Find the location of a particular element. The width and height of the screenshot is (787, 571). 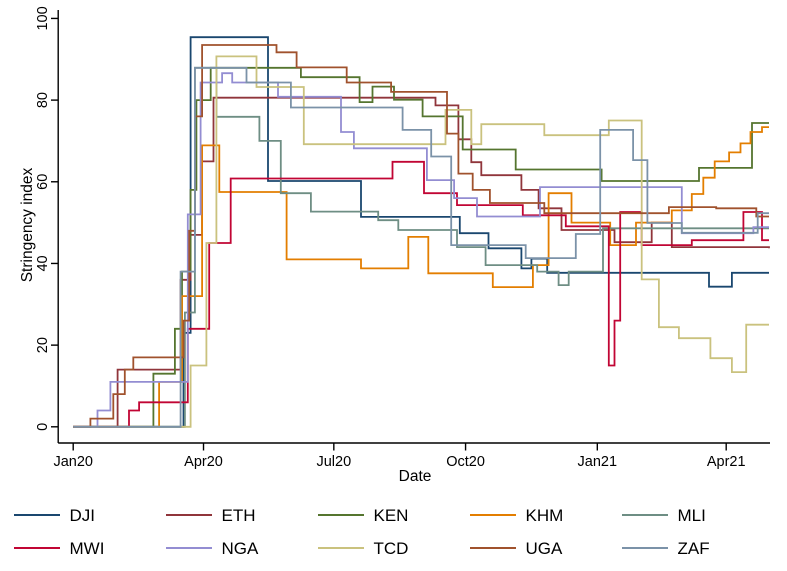

y-axis-title: Stringency index is located at coordinates (27, 225).